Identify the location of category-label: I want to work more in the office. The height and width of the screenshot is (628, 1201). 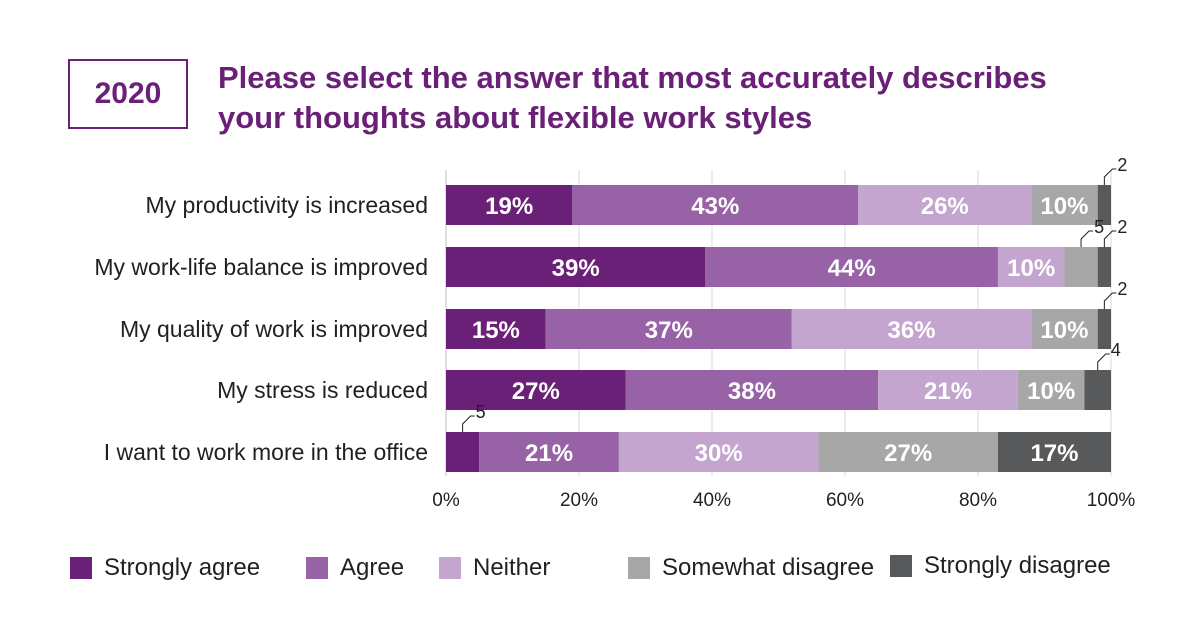
(266, 452).